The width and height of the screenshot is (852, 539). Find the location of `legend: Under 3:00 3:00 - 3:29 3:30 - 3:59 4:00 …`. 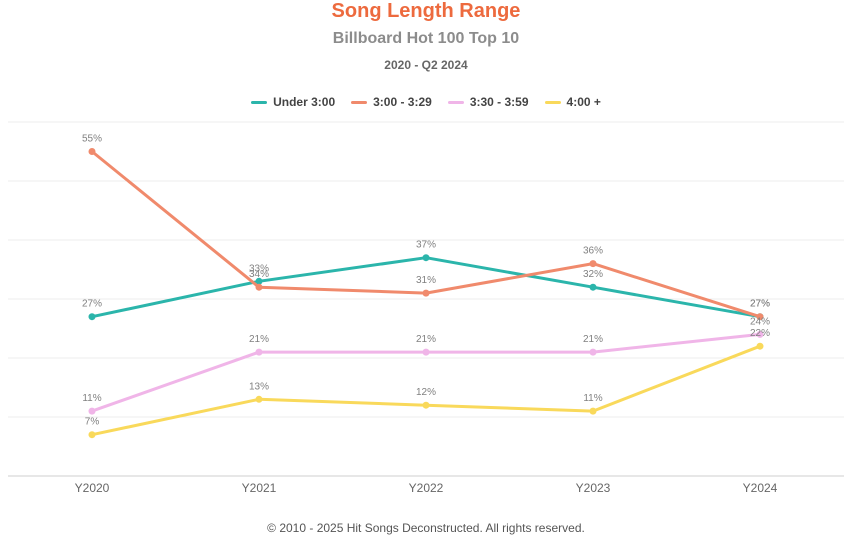

legend: Under 3:00 3:00 - 3:29 3:30 - 3:59 4:00 … is located at coordinates (426, 102).